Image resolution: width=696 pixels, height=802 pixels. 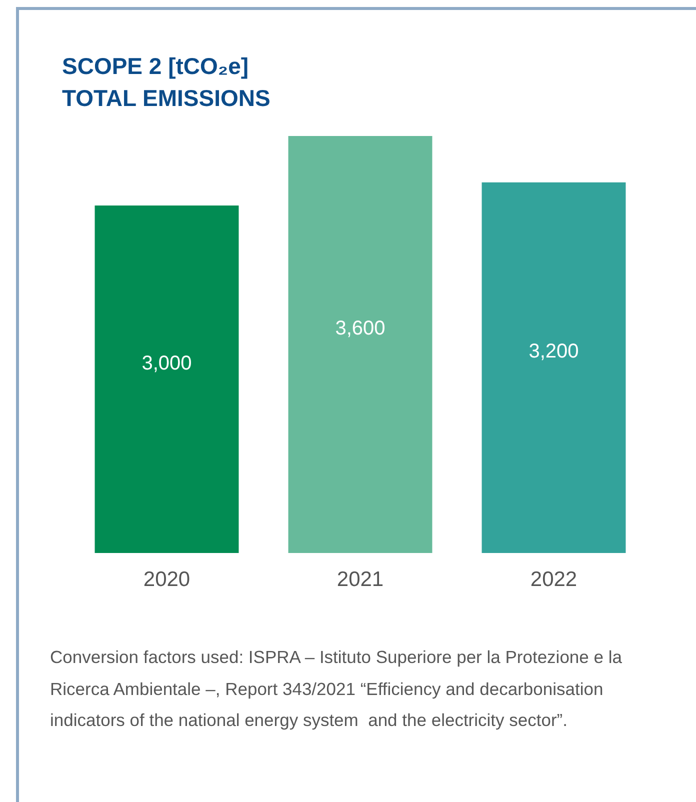 What do you see at coordinates (336, 689) in the screenshot?
I see `text: Conversion factors used: ISPRA – Istituto Superiore per la Protezione e la Ricerca Ambientale –, Report 343/2021 “Efficiency and decarbonisation indicators of the national energy system and the electricity sector”.` at bounding box center [336, 689].